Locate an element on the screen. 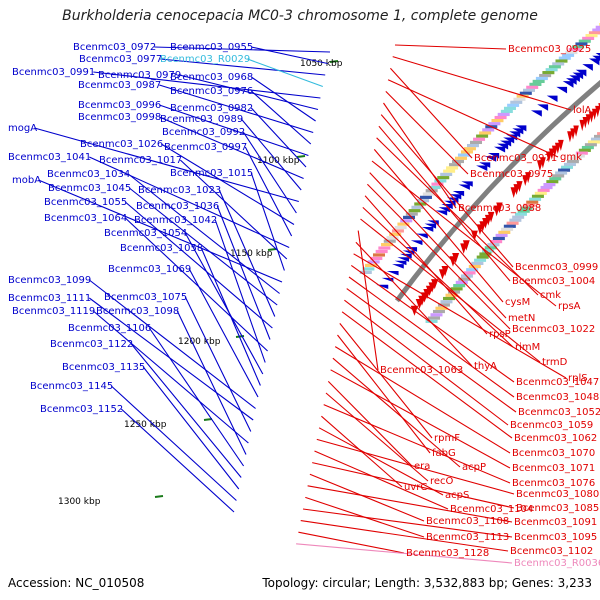 This screenshot has height=600, width=600. right-feature-label: cmk is located at coordinates (550, 295).